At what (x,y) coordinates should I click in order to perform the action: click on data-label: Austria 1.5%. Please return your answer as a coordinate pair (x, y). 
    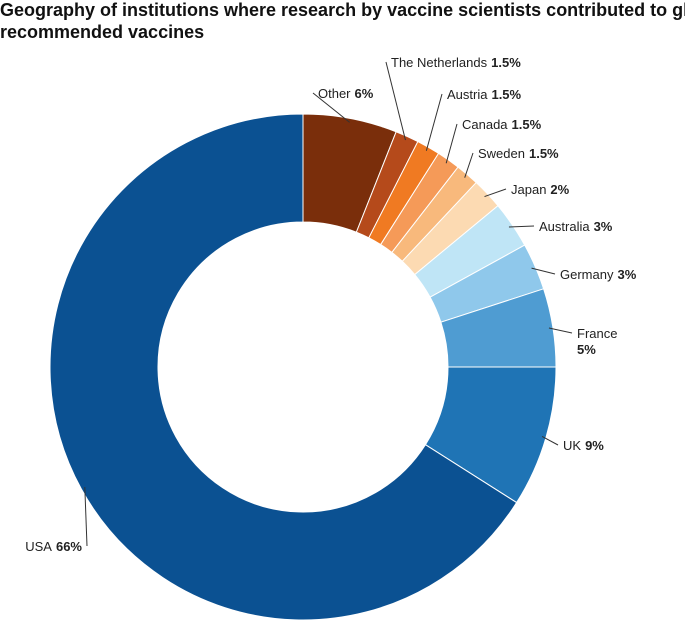
    Looking at the image, I should click on (484, 94).